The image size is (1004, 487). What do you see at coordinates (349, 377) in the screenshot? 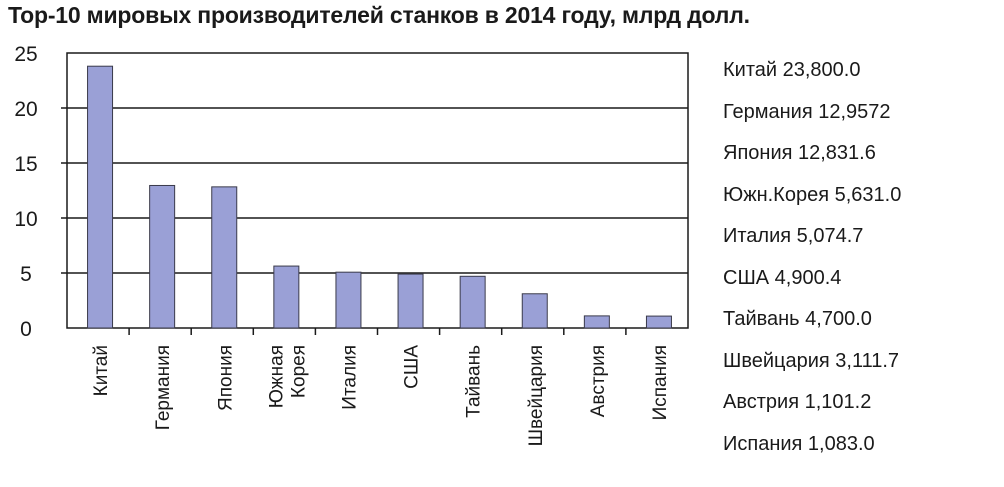
I see `x-tick-label: Италия` at bounding box center [349, 377].